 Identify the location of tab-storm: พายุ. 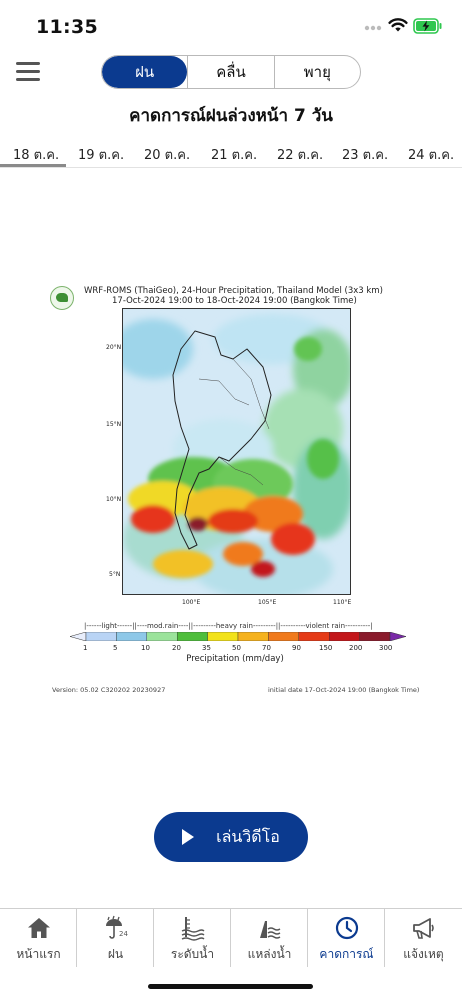
(316, 72).